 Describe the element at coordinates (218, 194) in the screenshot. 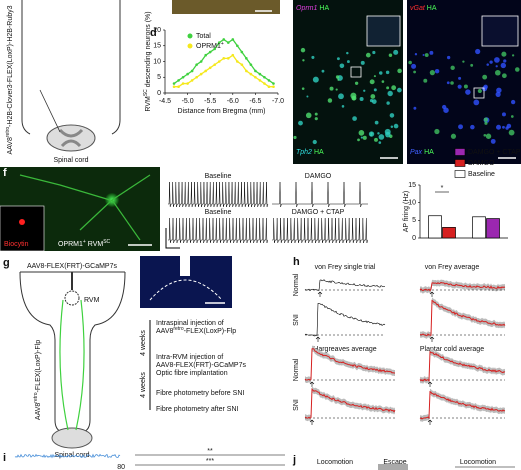

I see `ap-trace` at that location.